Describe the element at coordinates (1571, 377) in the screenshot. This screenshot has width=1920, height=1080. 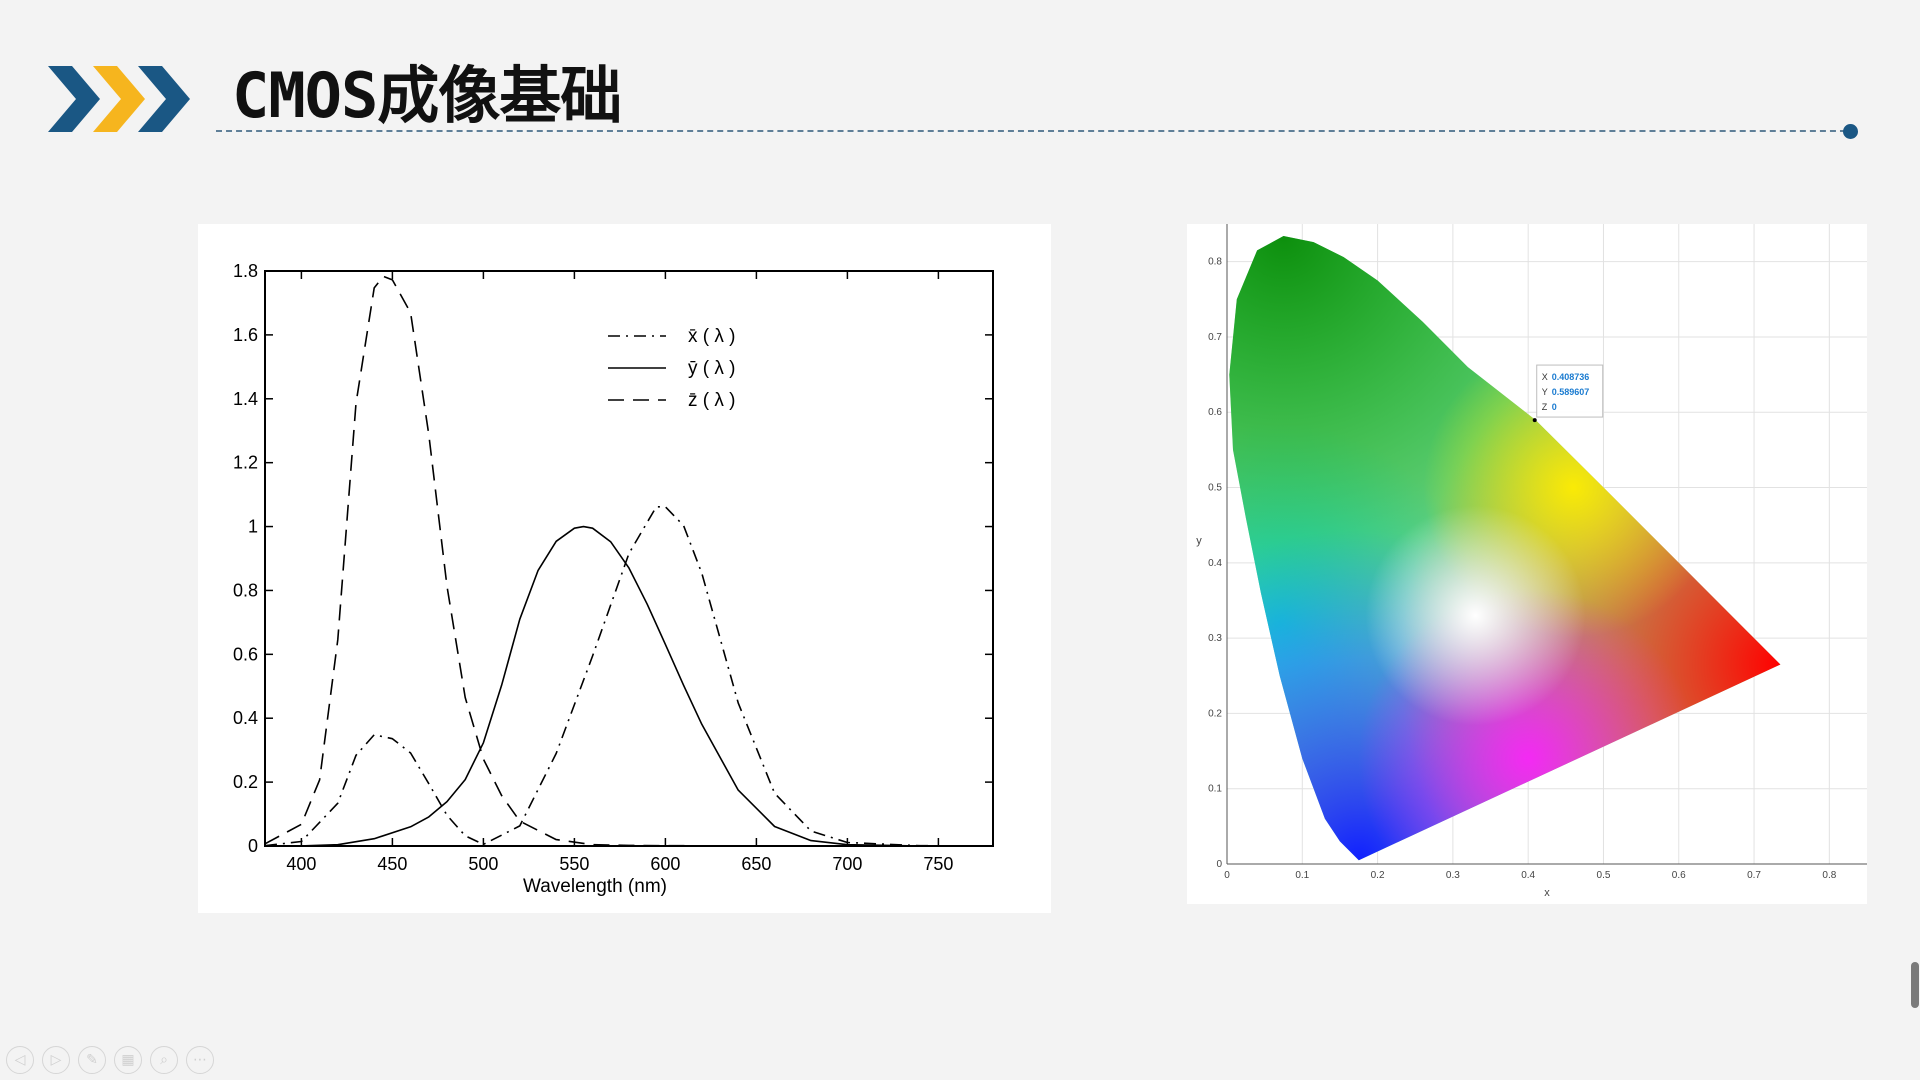
I see `datatip-value: 0.408736` at that location.